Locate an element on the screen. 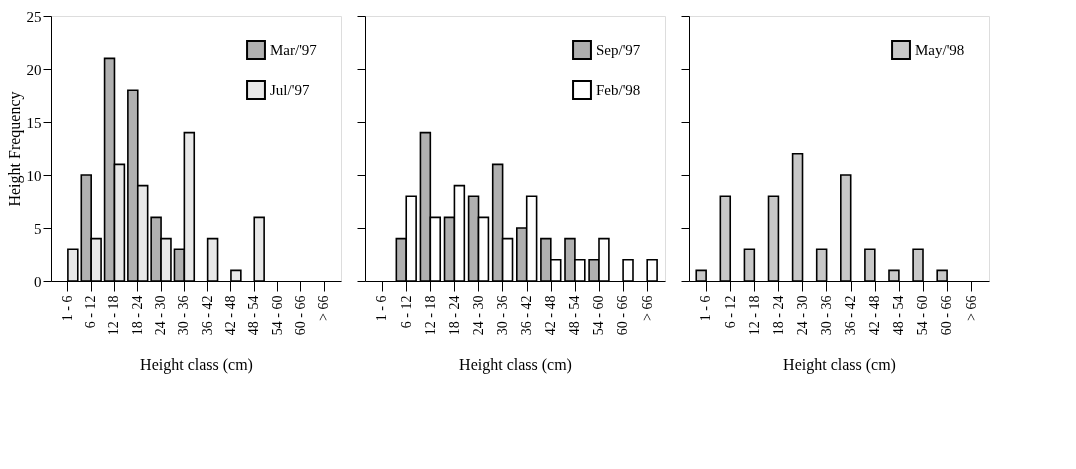 The height and width of the screenshot is (469, 1076). y-tick-label: 25 is located at coordinates (34, 16).